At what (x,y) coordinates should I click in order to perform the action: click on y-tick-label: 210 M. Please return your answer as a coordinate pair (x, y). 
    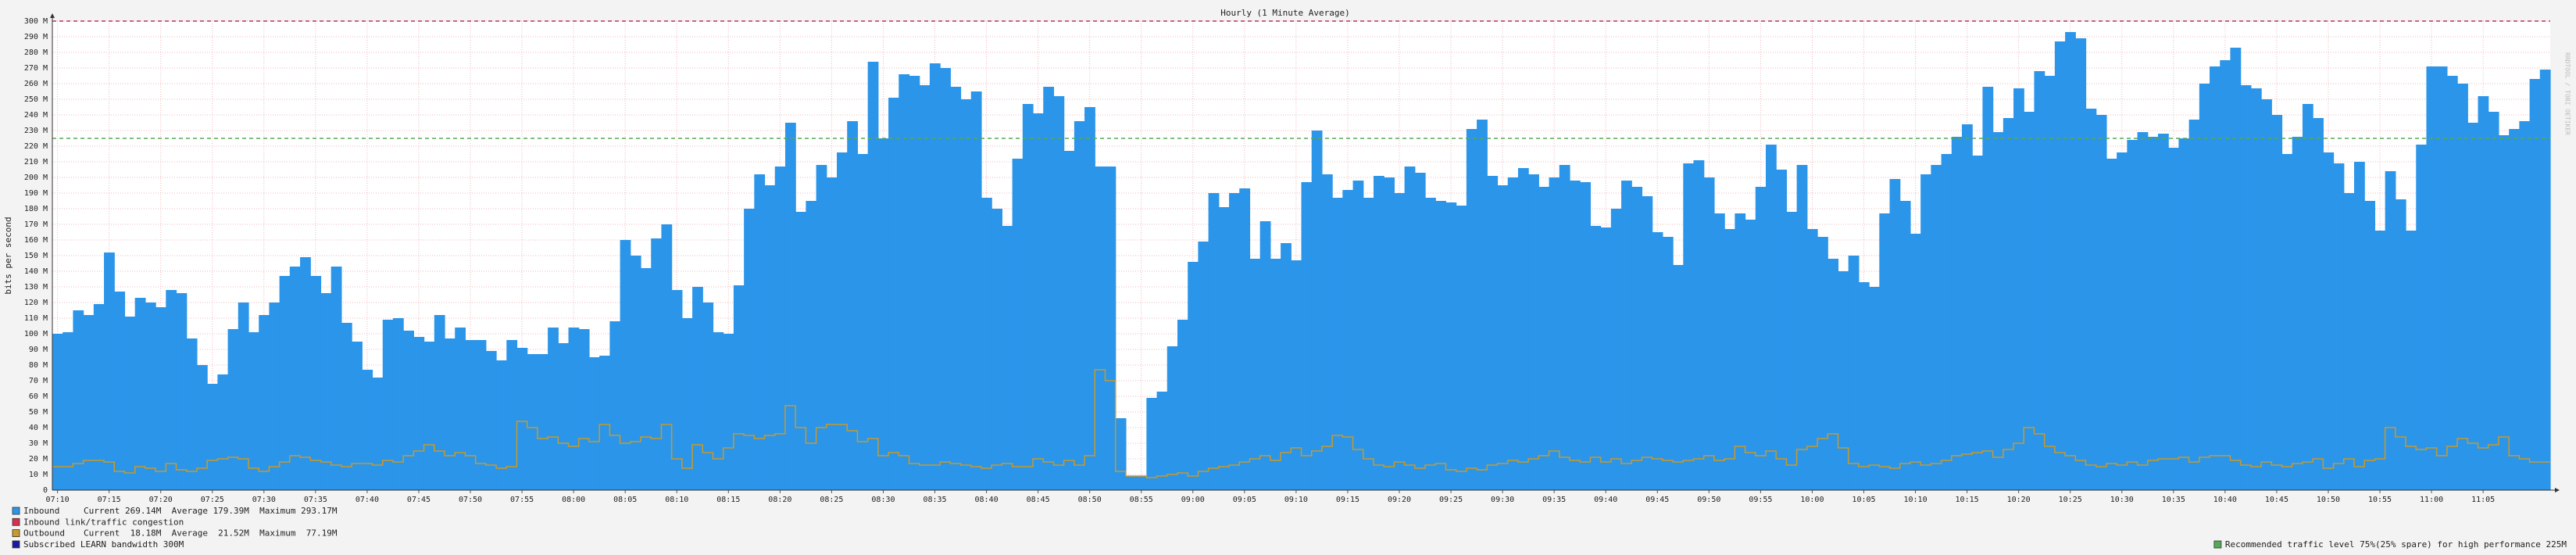
    Looking at the image, I should click on (36, 162).